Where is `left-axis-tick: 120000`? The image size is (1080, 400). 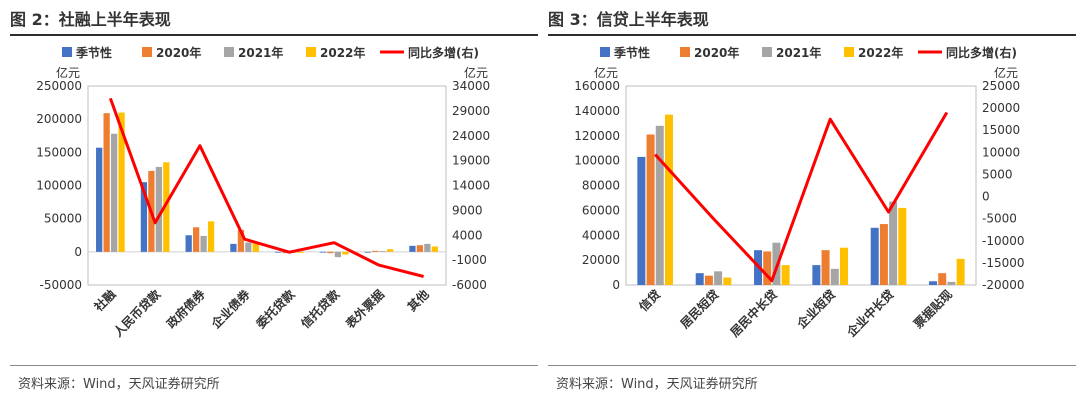
left-axis-tick: 120000 is located at coordinates (597, 136).